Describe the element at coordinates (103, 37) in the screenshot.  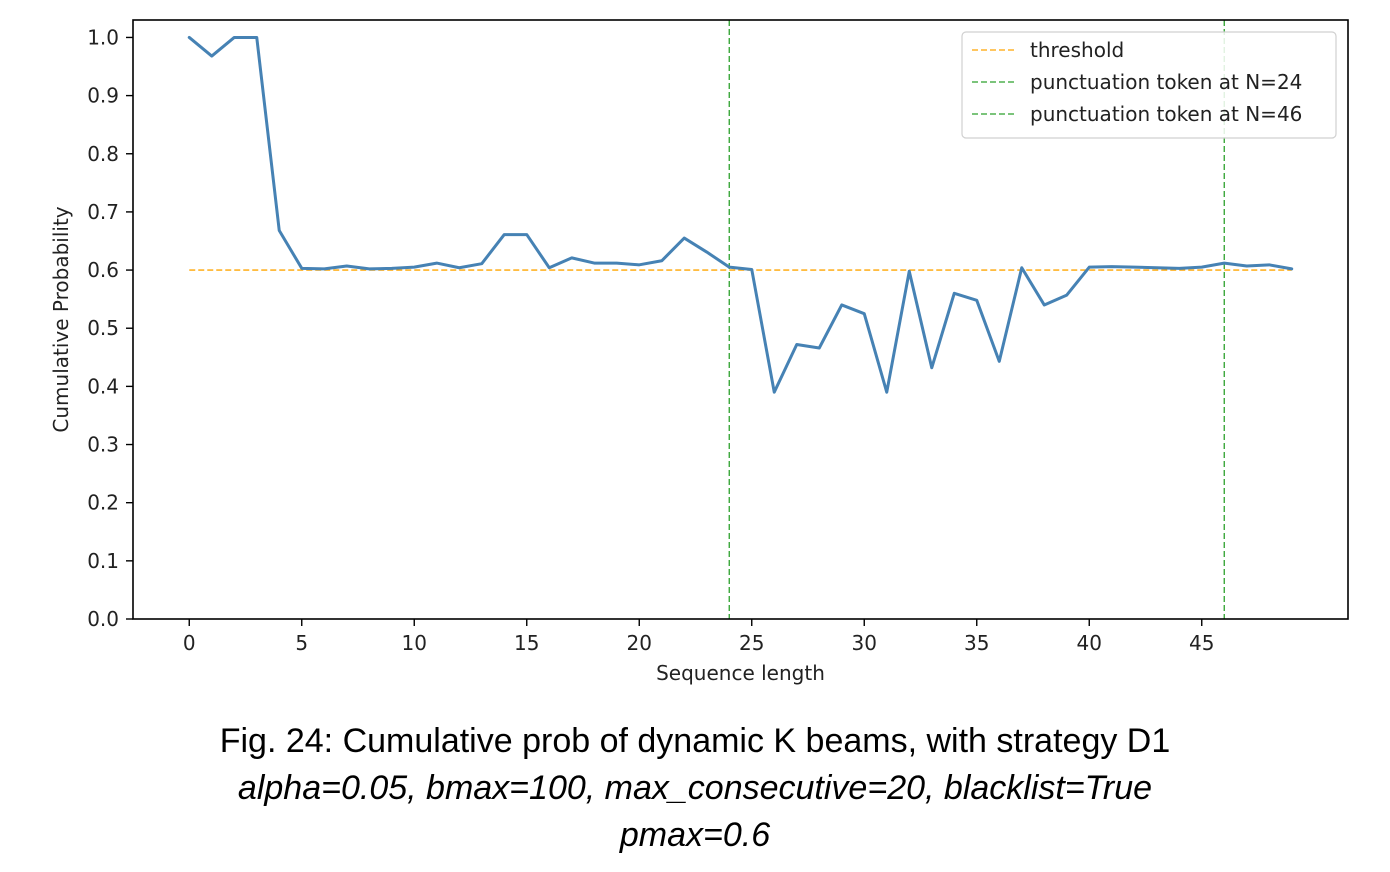
I see `y-tick-label: 1.0` at that location.